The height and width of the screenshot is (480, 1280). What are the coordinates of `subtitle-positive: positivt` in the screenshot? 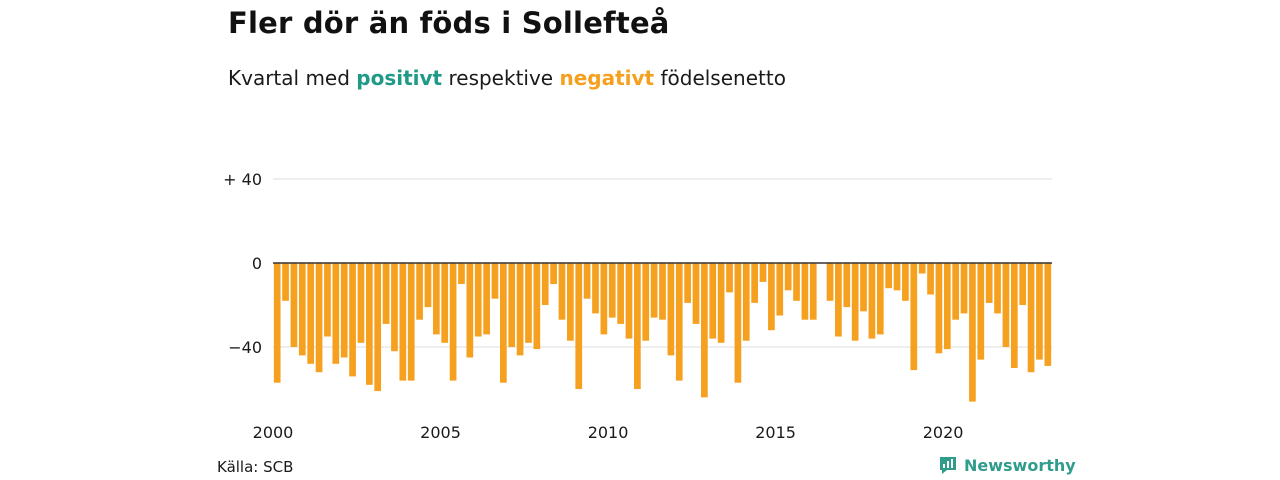 It's located at (399, 78).